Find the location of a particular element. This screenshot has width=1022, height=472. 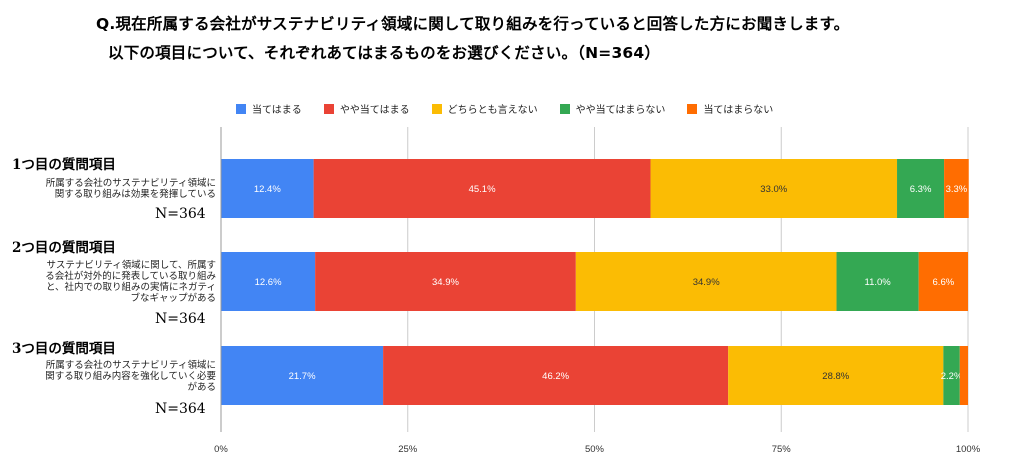

data-label: 33.0% is located at coordinates (773, 189).